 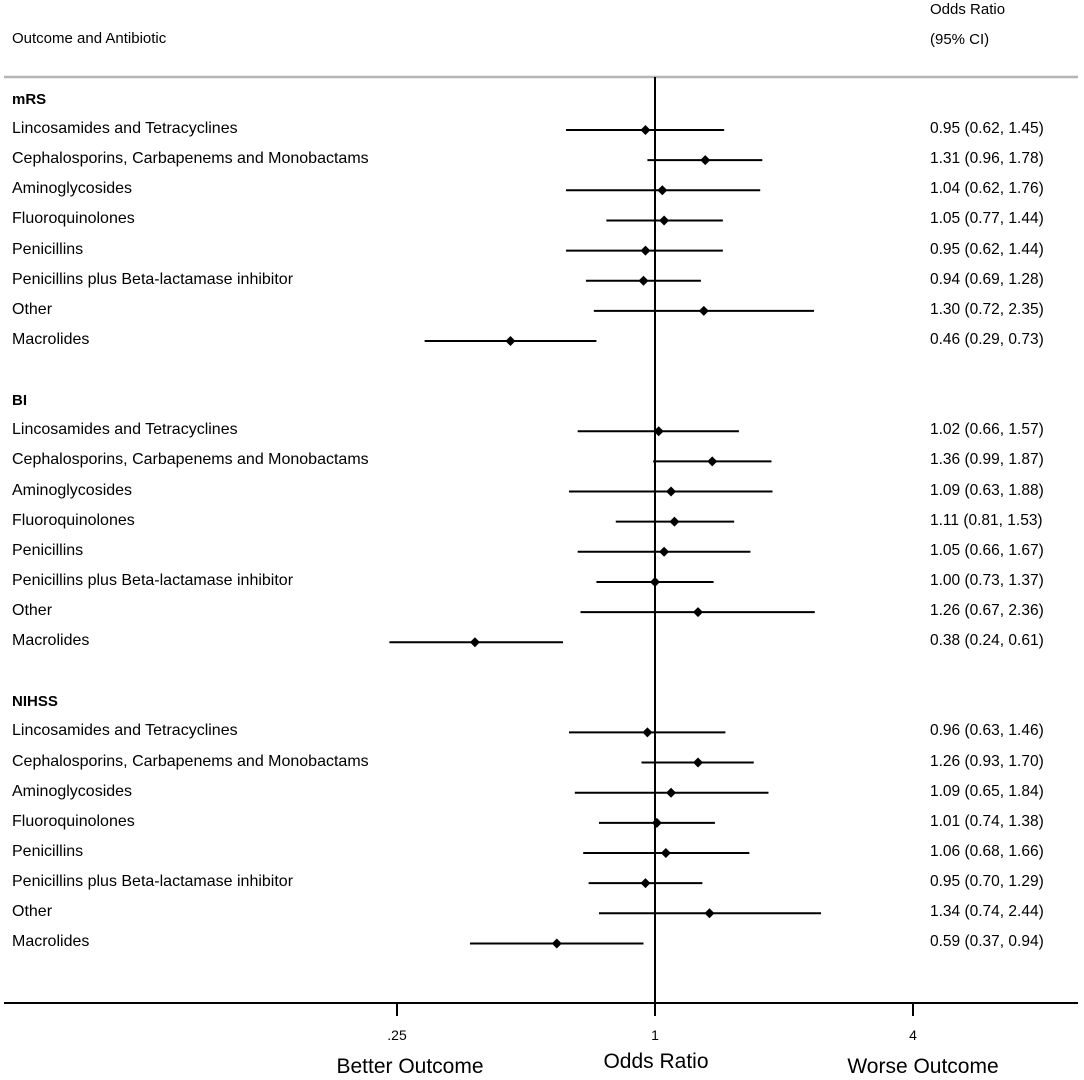 I want to click on odds-ratio-value: 0.95 (0.70, 1.29), so click(x=987, y=882).